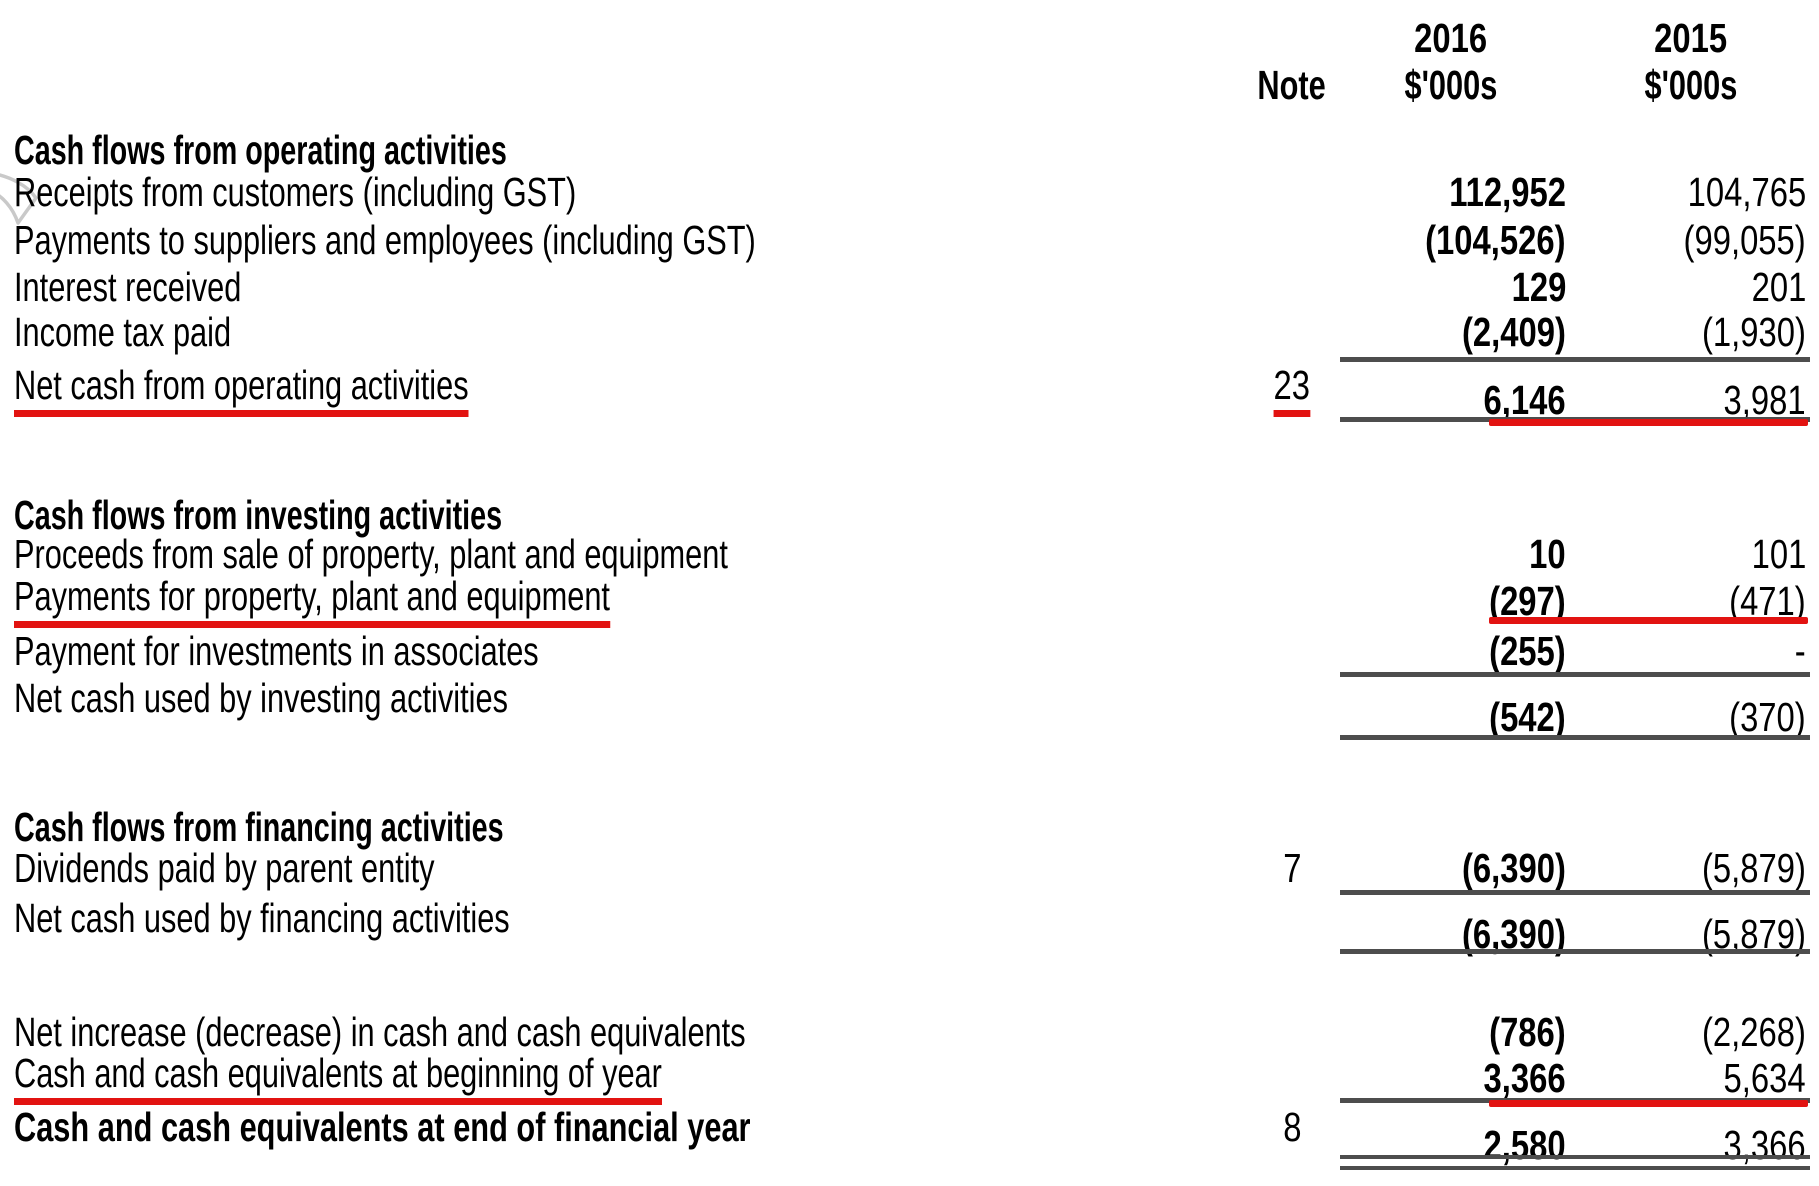 The image size is (1819, 1186). I want to click on statement-row: Income tax paid (2,409) (1,930), so click(909, 332).